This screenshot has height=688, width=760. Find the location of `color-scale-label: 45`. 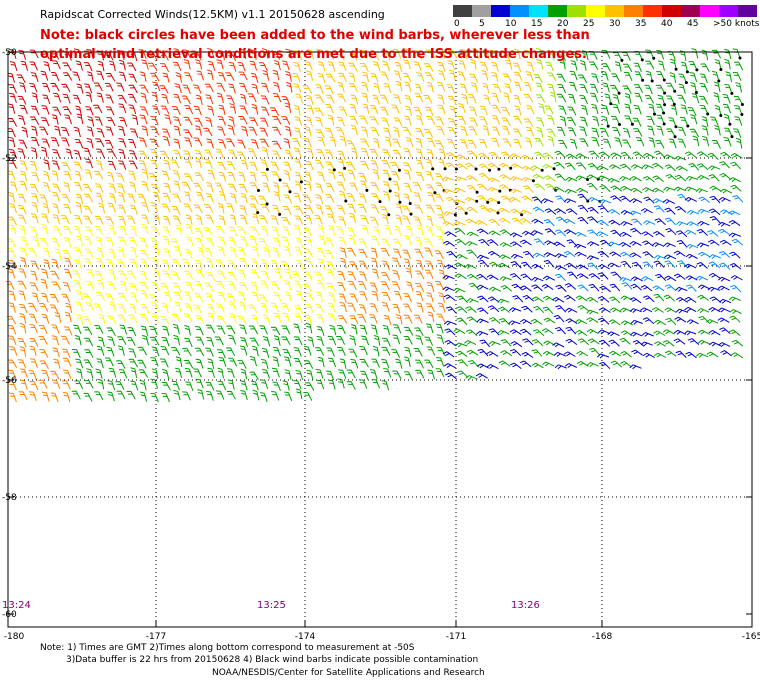

color-scale-label: 45 is located at coordinates (693, 24).